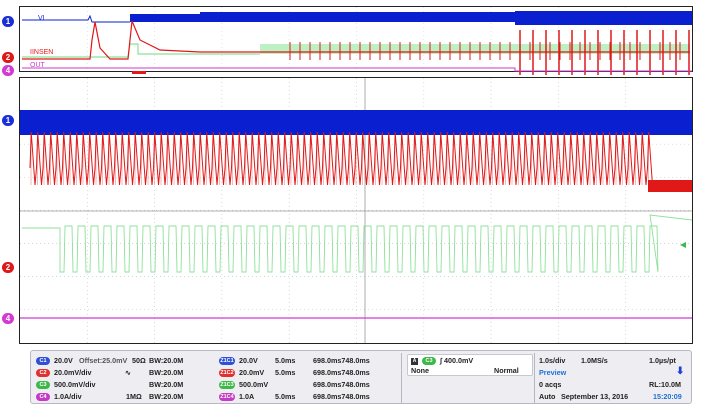 The image size is (701, 407). Describe the element at coordinates (357, 69) in the screenshot. I see `ch4-trace-top` at that location.